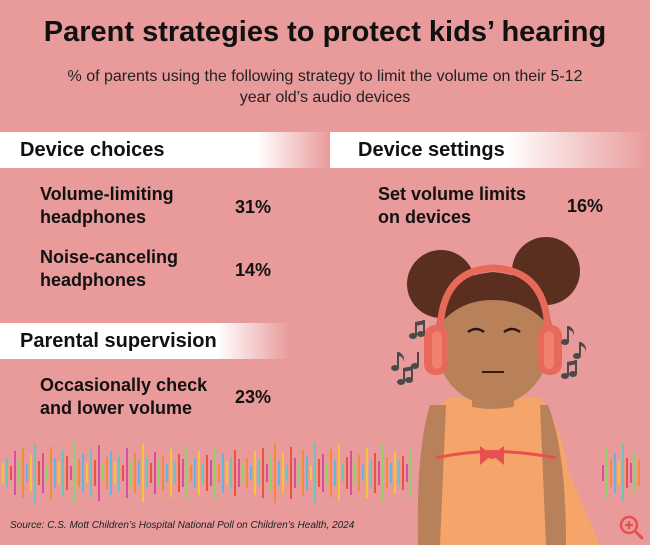 The width and height of the screenshot is (650, 545). What do you see at coordinates (585, 206) in the screenshot?
I see `strategy-percent: 16%` at bounding box center [585, 206].